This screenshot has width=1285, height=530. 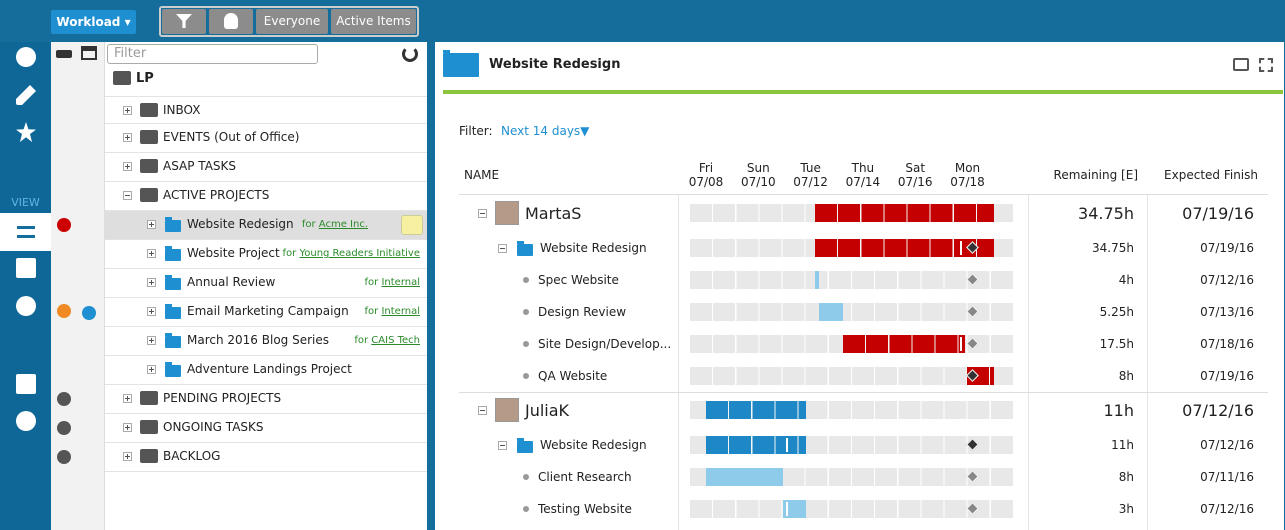 What do you see at coordinates (573, 376) in the screenshot?
I see `task-name: QA Website` at bounding box center [573, 376].